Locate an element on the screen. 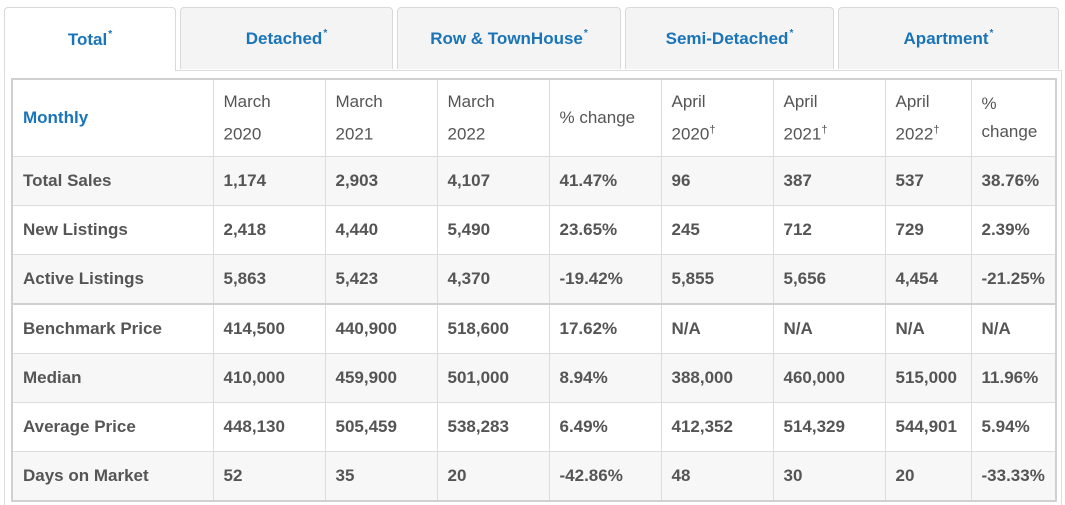 This screenshot has height=505, width=1065. tab-row-townhouse: Row & TownHouse * is located at coordinates (509, 38).